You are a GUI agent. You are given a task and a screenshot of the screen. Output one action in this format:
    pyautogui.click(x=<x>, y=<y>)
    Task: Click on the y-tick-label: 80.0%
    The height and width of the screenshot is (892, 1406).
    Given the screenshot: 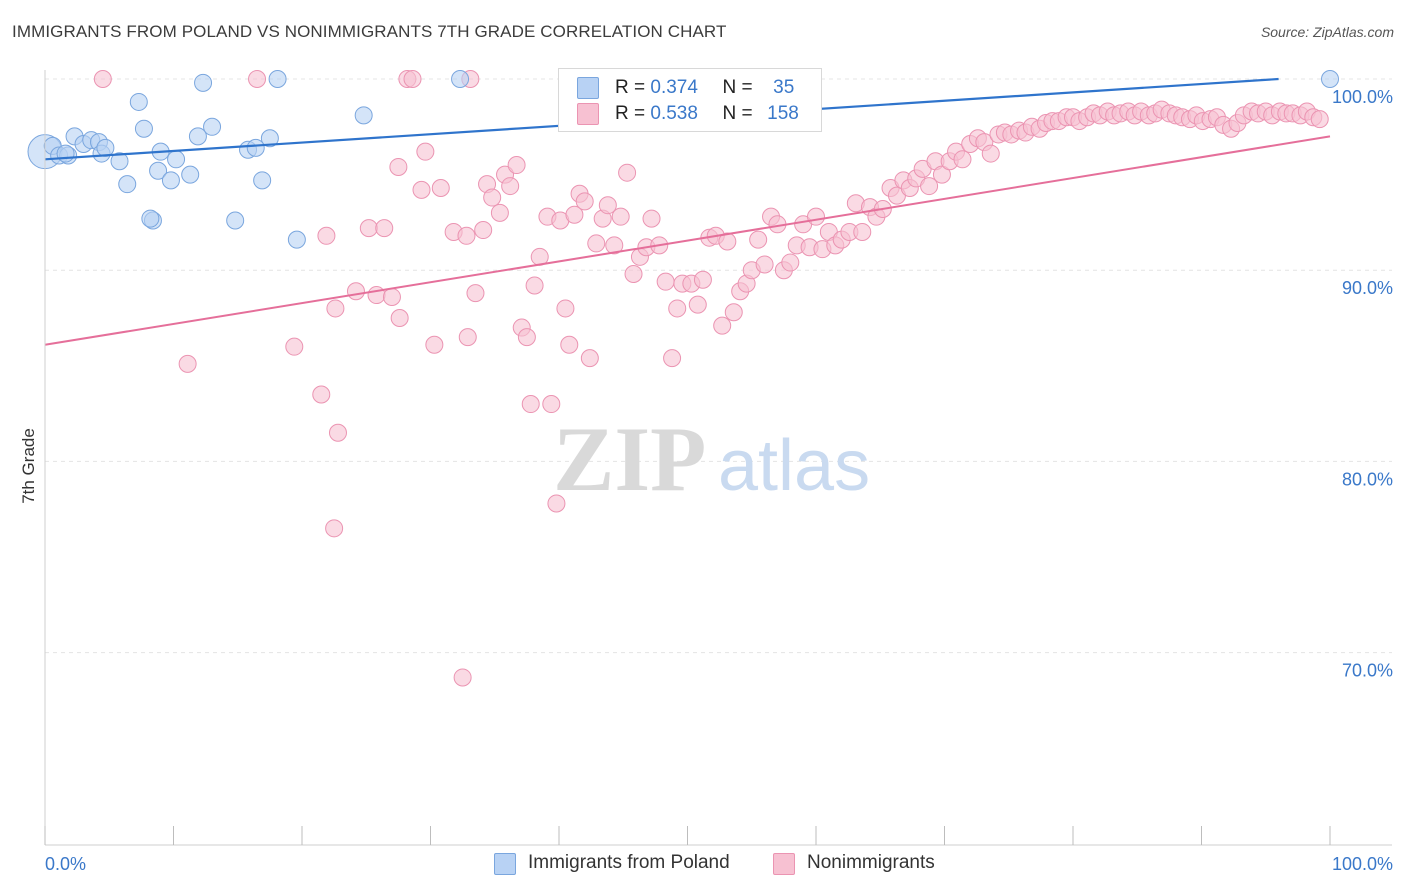 What is the action you would take?
    pyautogui.click(x=1367, y=479)
    